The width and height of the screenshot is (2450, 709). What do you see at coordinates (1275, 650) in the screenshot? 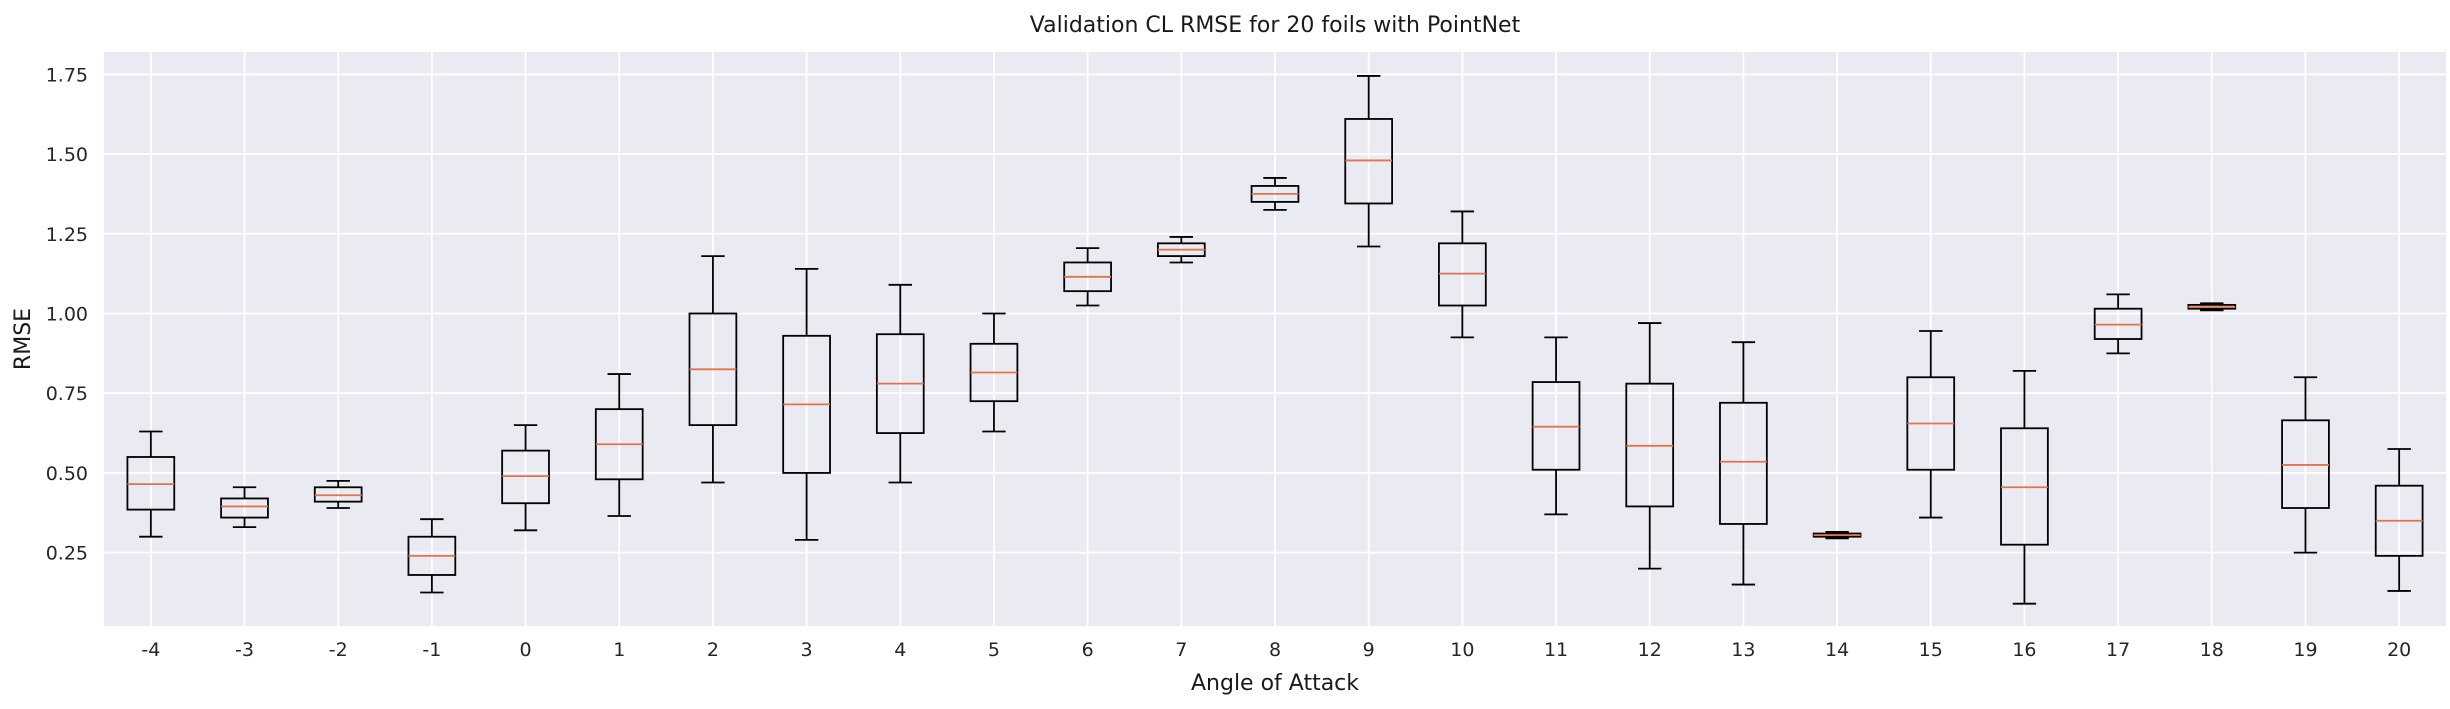
I see `x-tick-label: 8` at bounding box center [1275, 650].